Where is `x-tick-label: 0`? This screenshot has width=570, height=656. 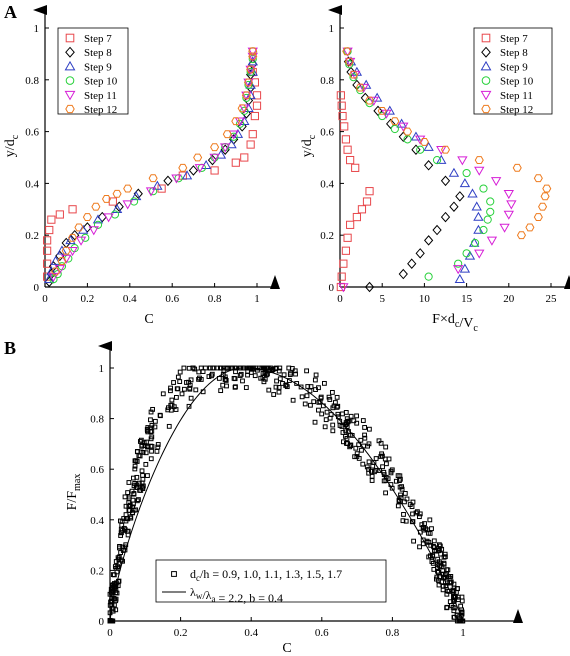 x-tick-label: 0 is located at coordinates (340, 299).